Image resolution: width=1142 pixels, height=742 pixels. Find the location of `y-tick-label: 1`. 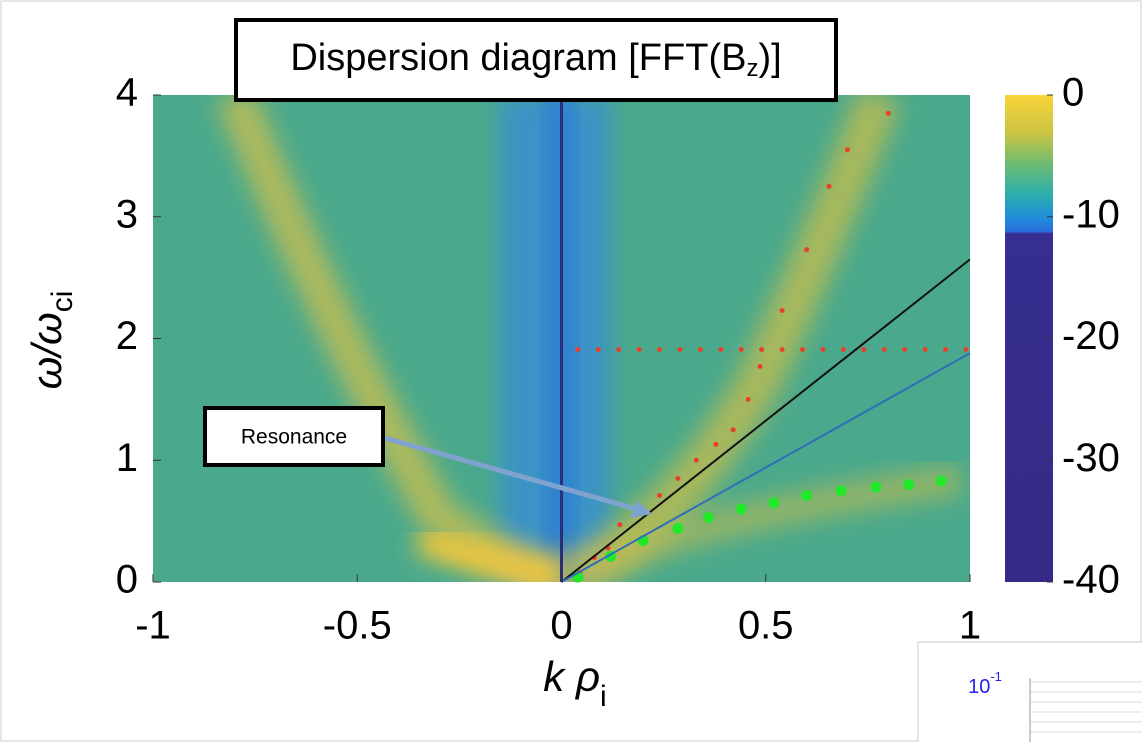

y-tick-label: 1 is located at coordinates (127, 458).